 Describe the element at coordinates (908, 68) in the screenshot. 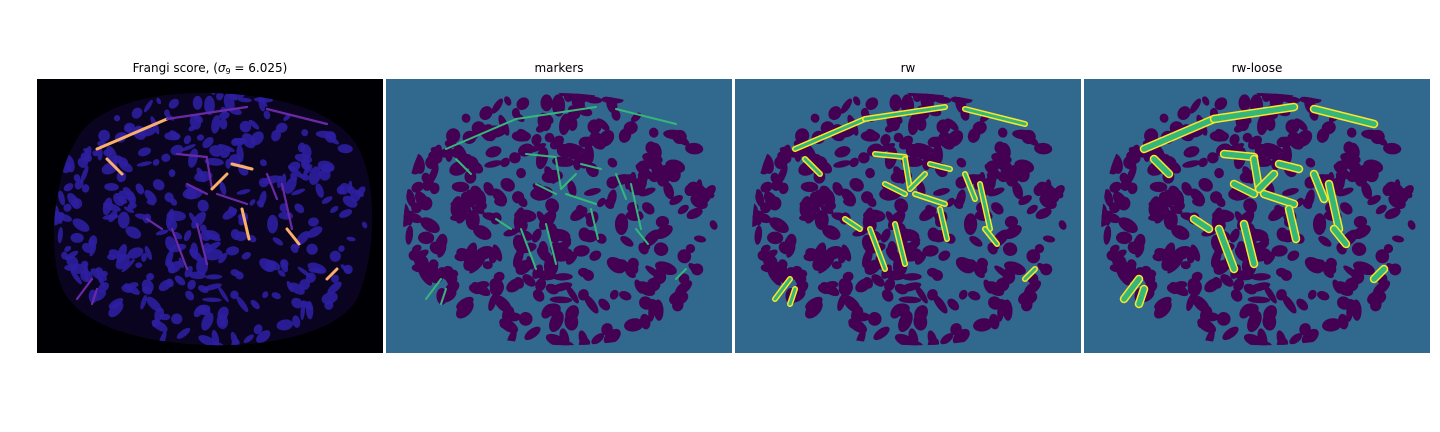

I see `panel-title-rw: rw` at that location.